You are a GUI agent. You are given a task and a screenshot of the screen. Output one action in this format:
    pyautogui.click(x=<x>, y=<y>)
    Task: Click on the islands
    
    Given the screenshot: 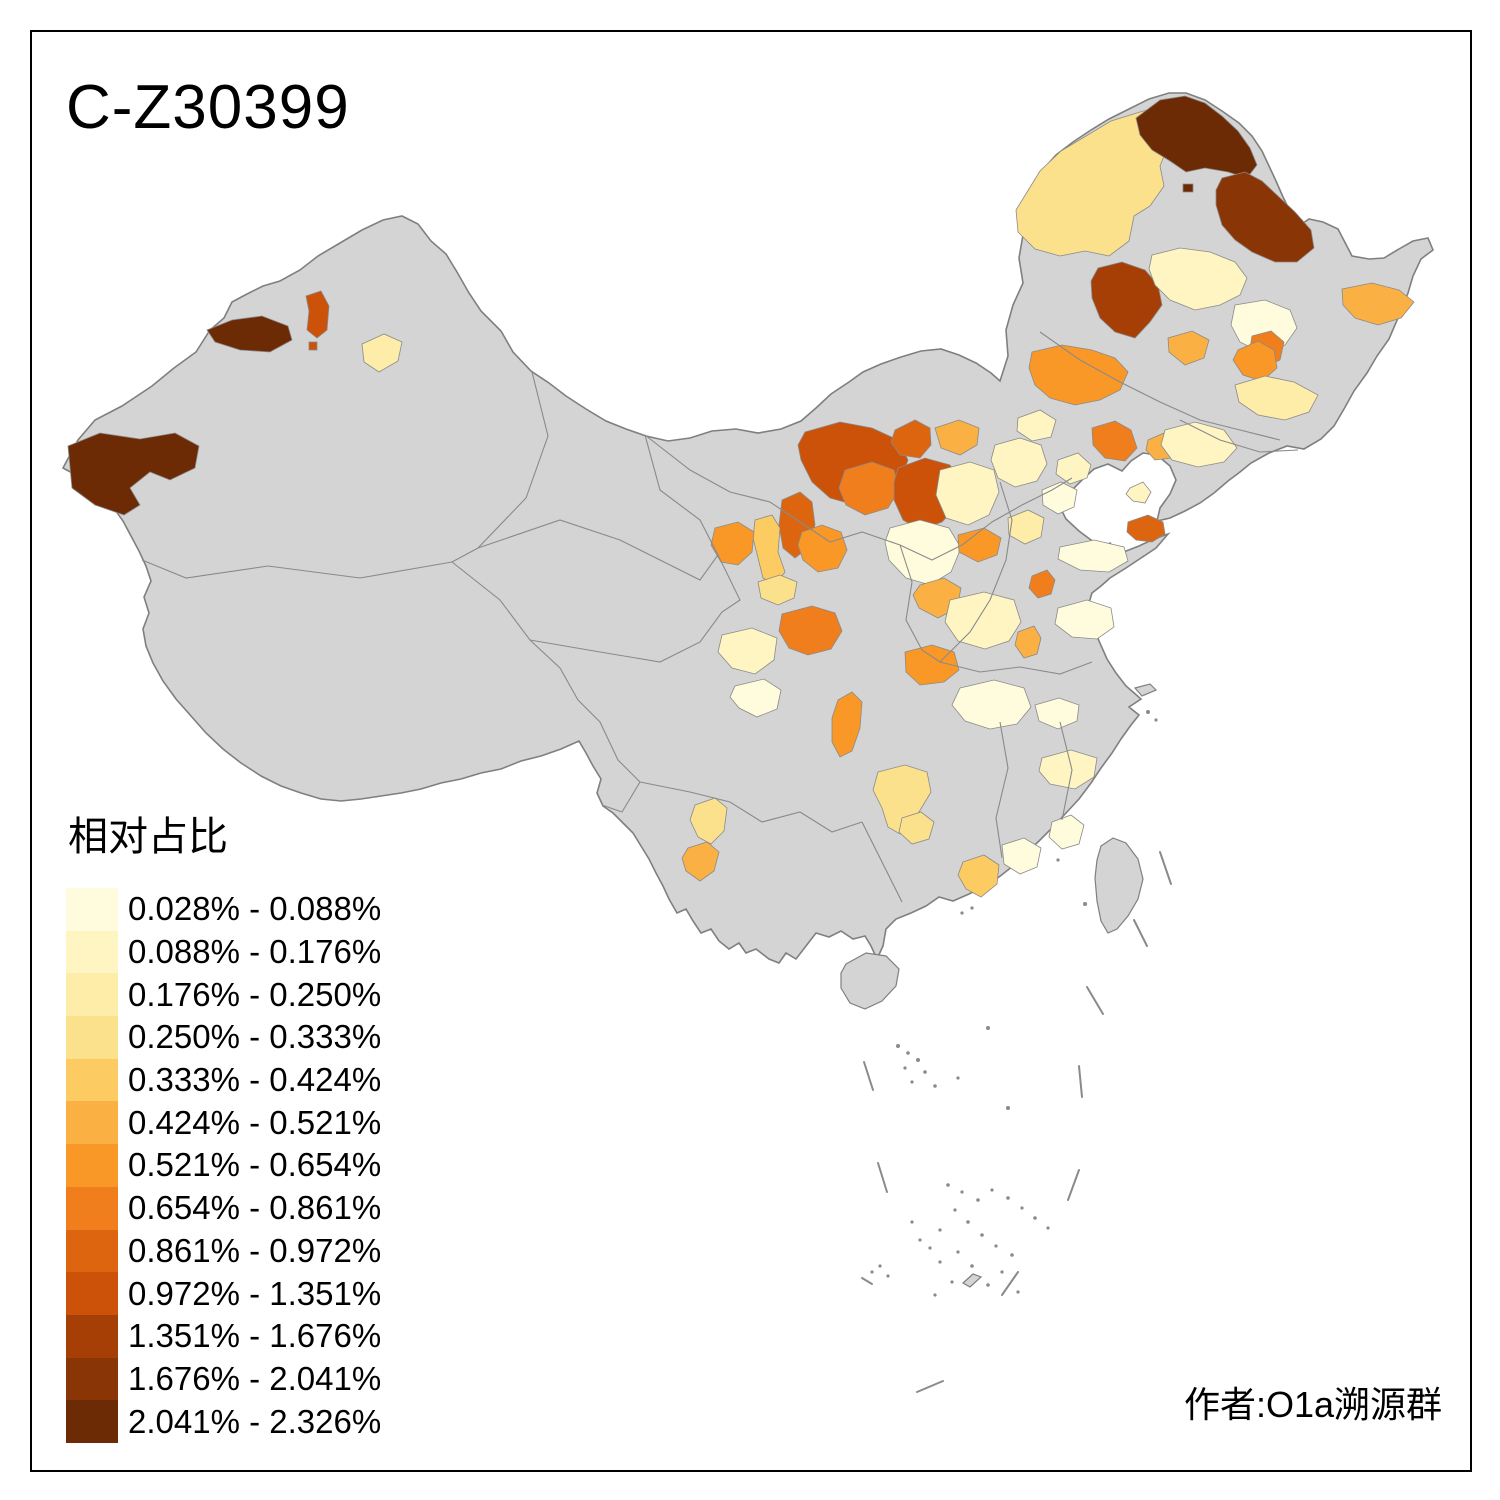 What is the action you would take?
    pyautogui.click(x=999, y=985)
    